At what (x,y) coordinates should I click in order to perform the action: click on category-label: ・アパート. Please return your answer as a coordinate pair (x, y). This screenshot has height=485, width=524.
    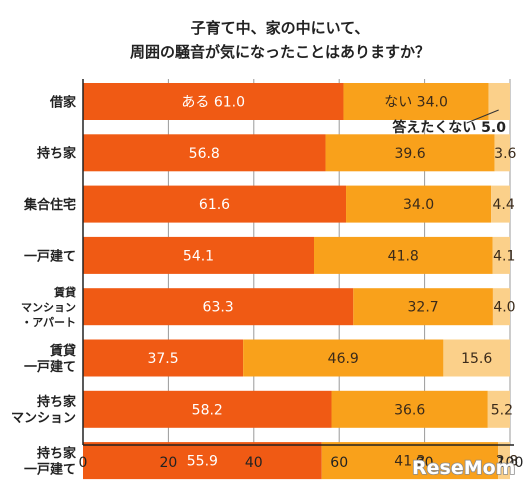
    Looking at the image, I should click on (48, 322).